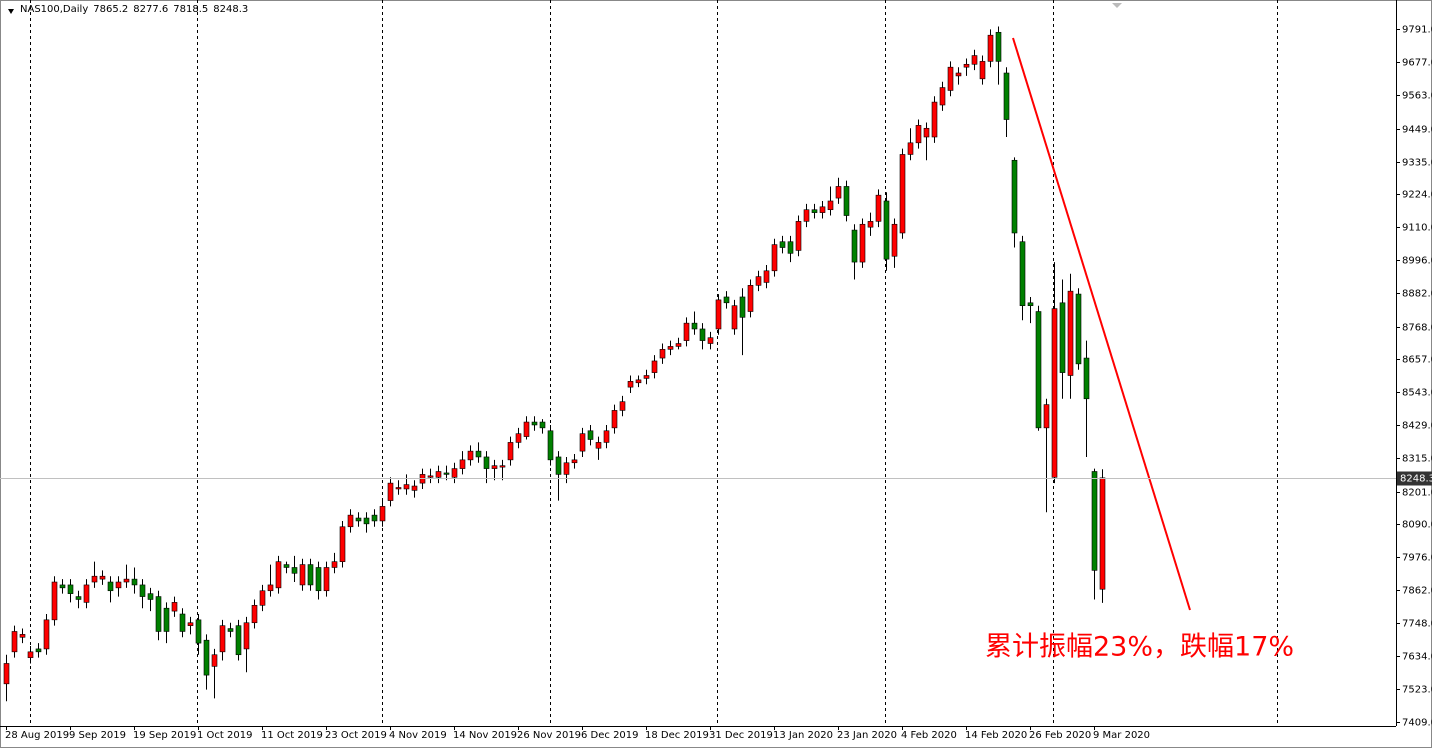  I want to click on y-tick-label: 9110.0, so click(1417, 228).